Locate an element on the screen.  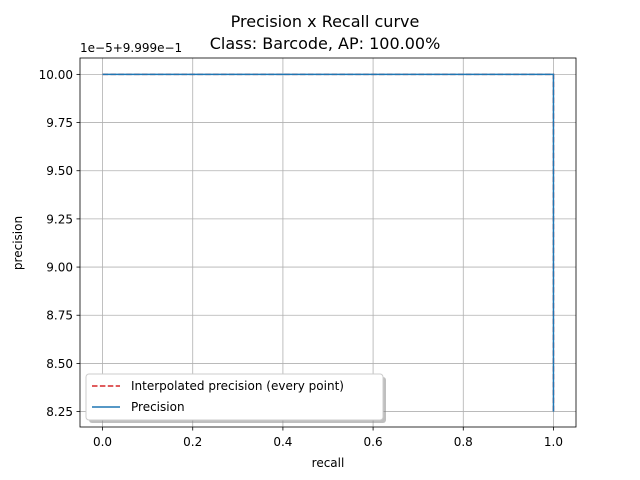
y-axis-label: precision is located at coordinates (18, 243).